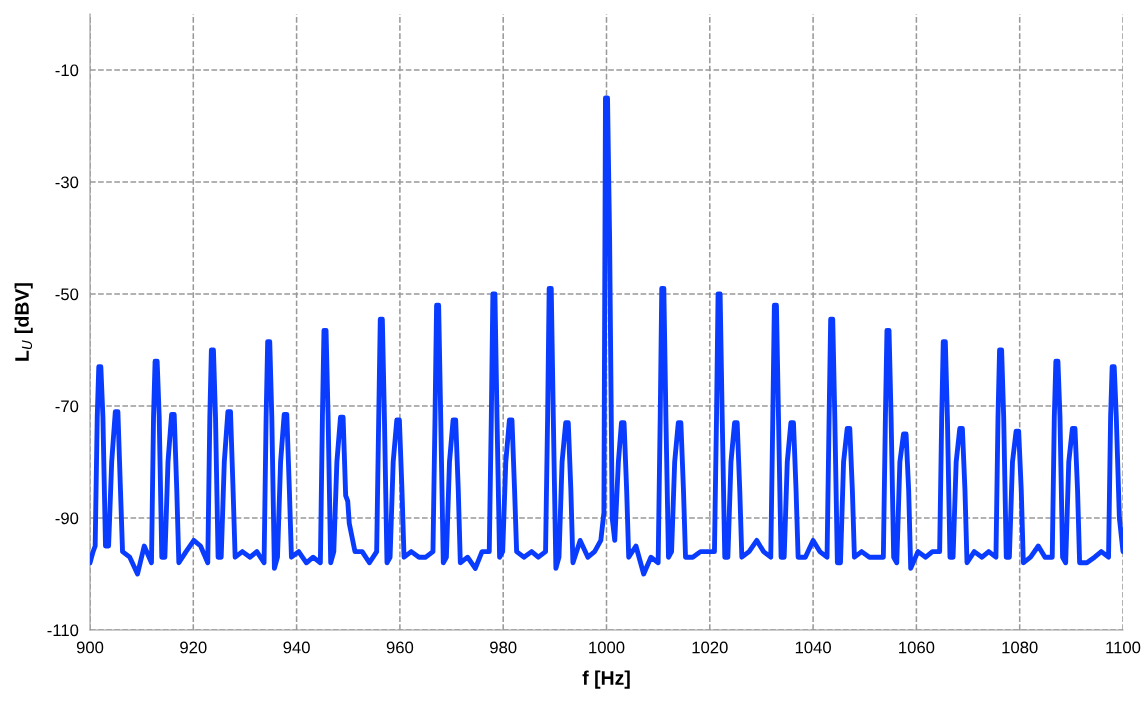 The width and height of the screenshot is (1145, 701). I want to click on y-tick-label: -50, so click(67, 294).